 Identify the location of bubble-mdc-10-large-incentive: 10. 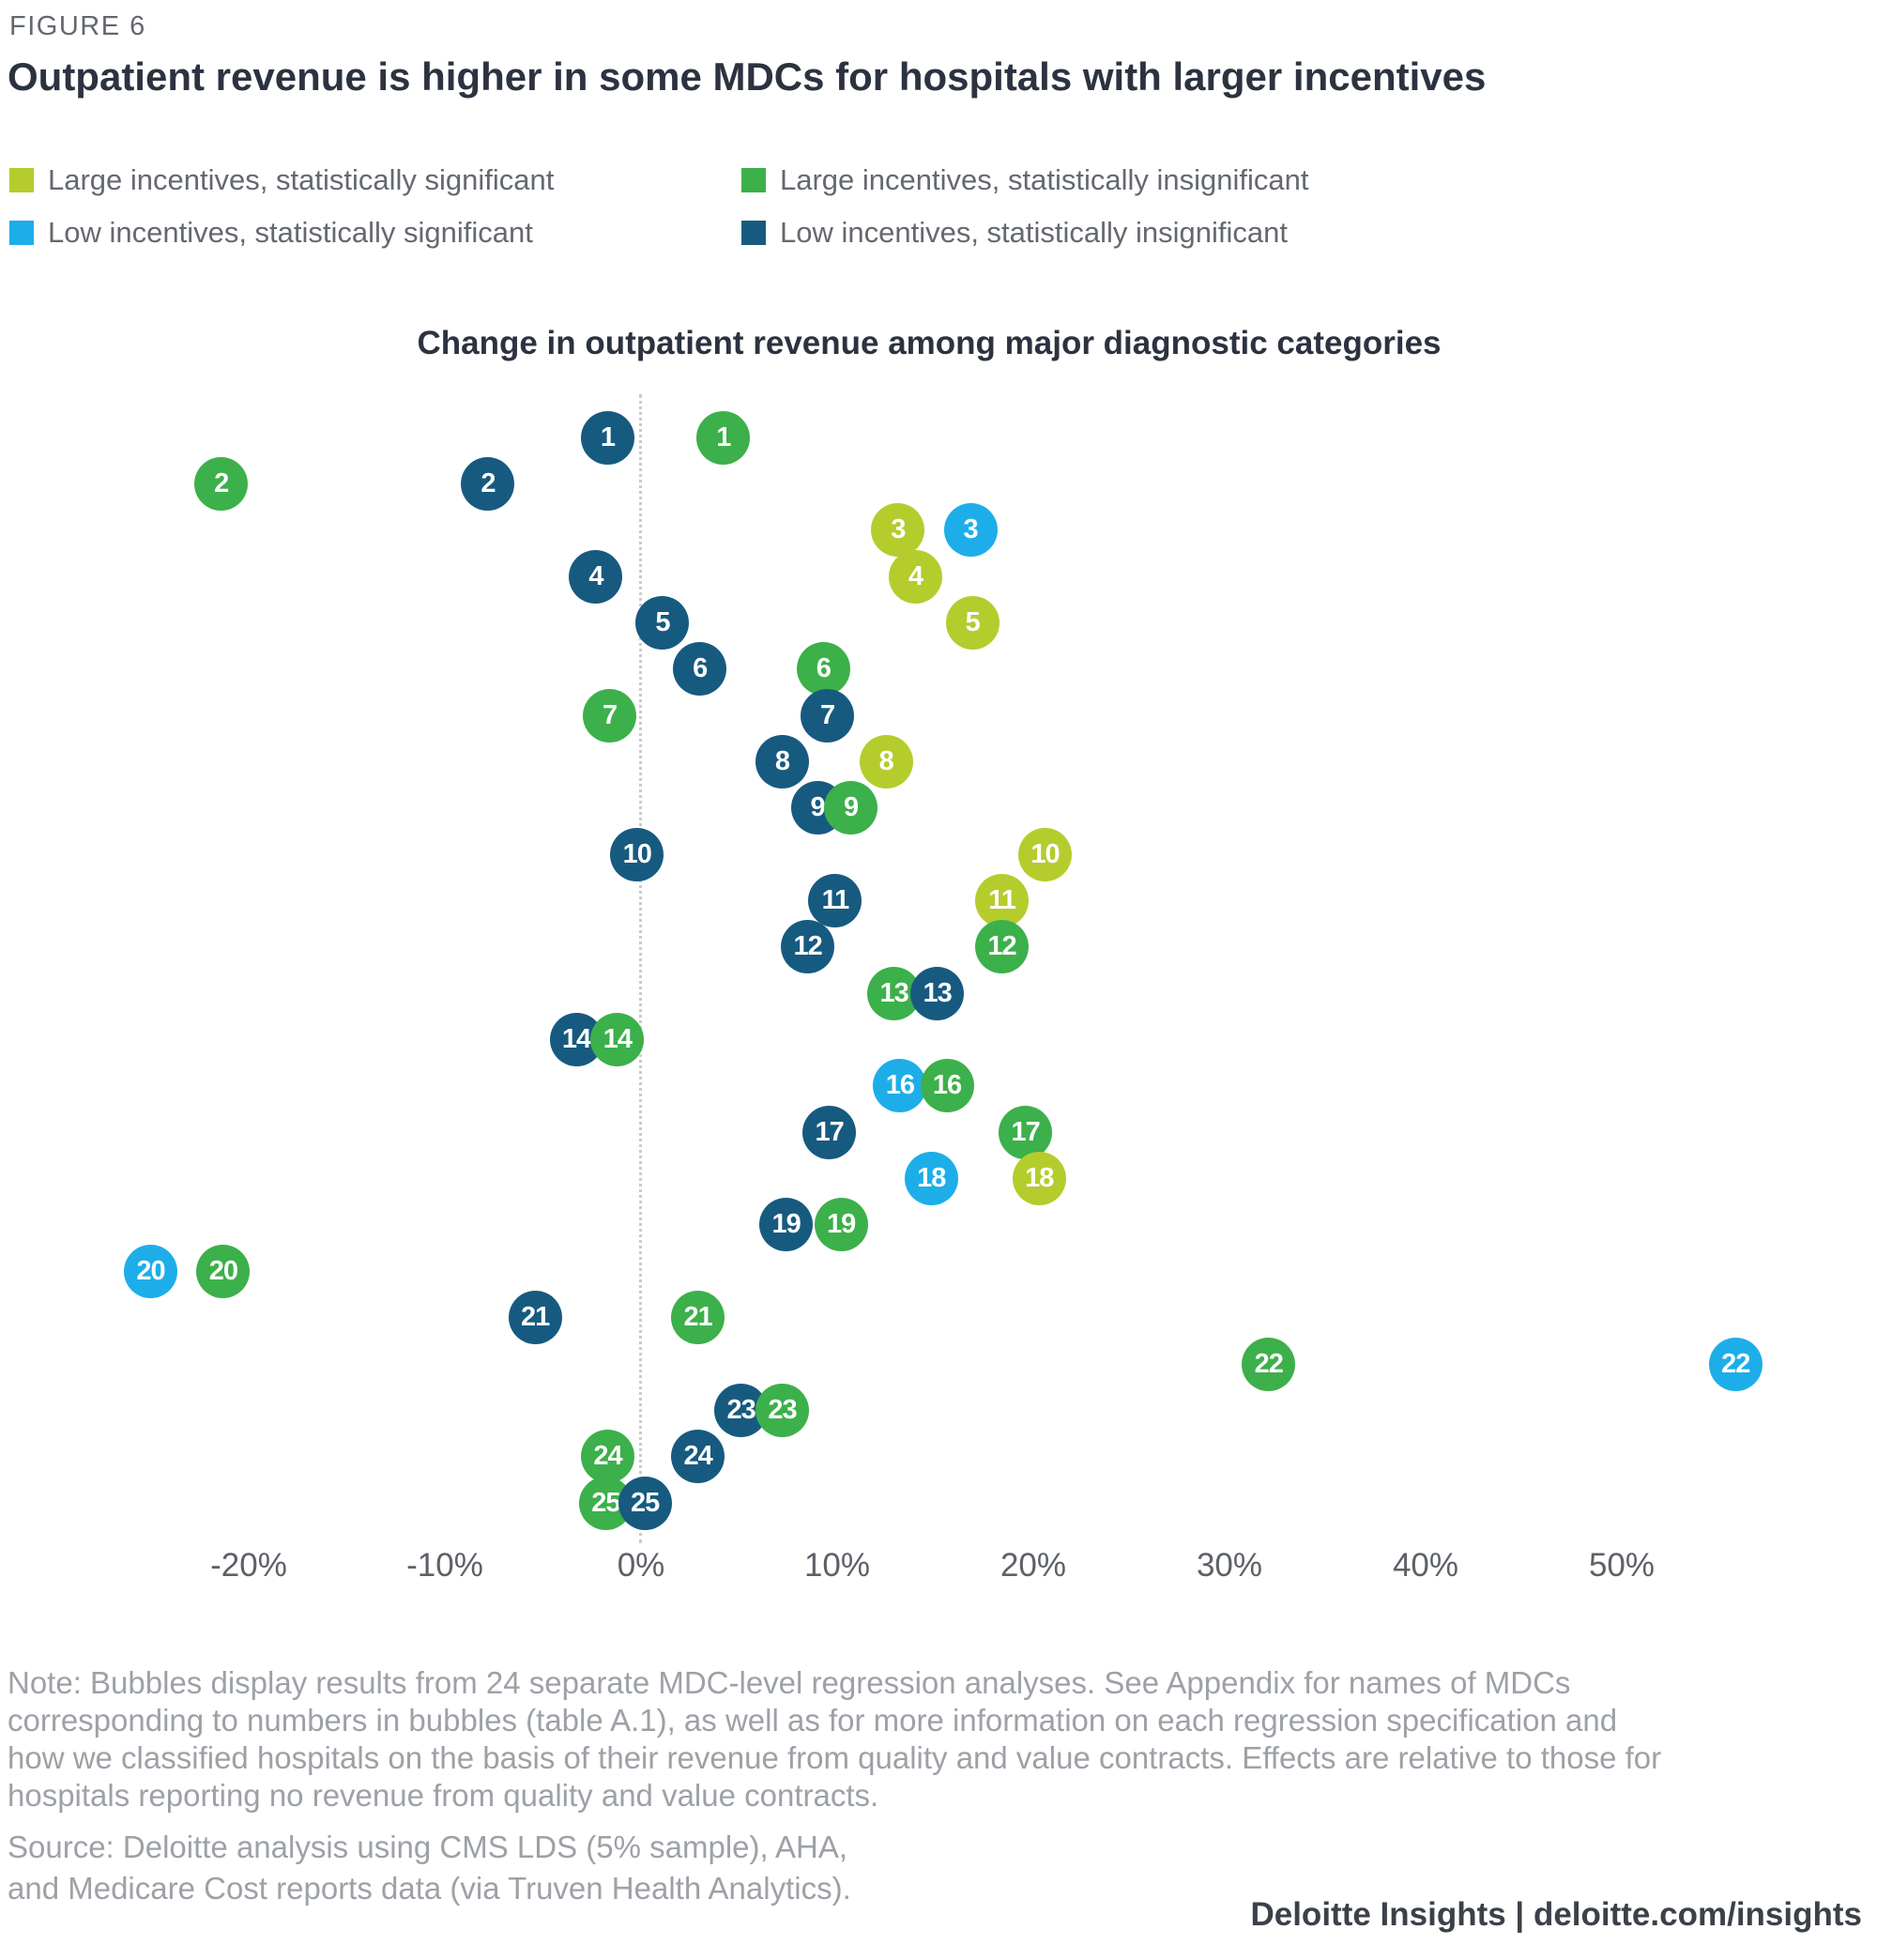
(1045, 854).